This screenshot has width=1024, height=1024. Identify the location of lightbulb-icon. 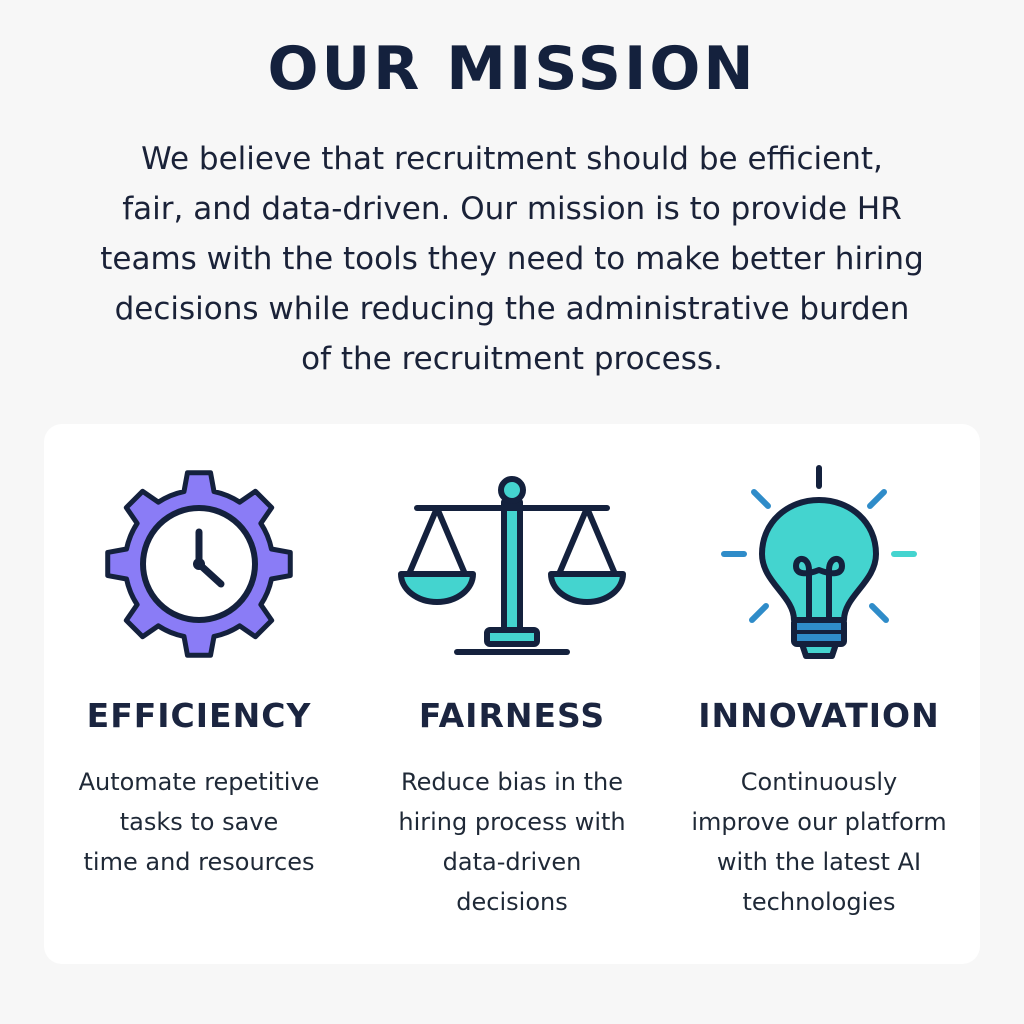
(819, 562).